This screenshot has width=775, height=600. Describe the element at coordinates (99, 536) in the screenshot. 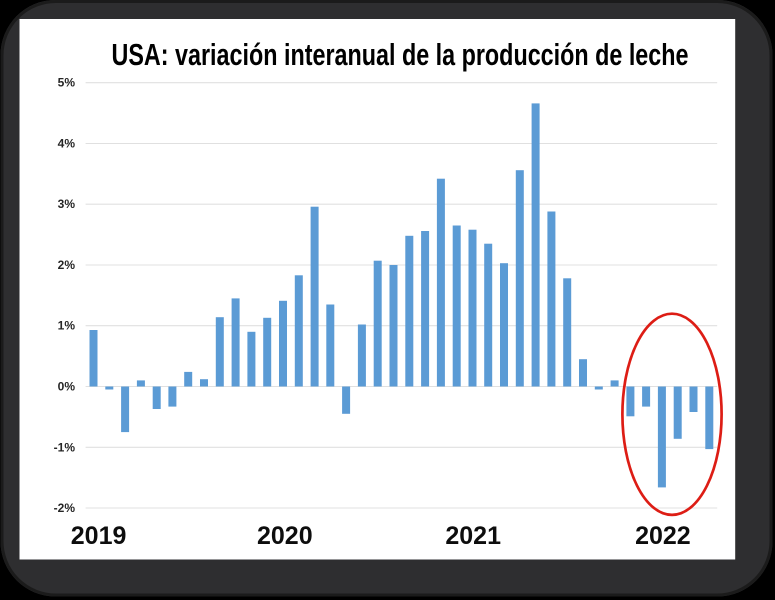

I see `svg-text: 2019` at that location.